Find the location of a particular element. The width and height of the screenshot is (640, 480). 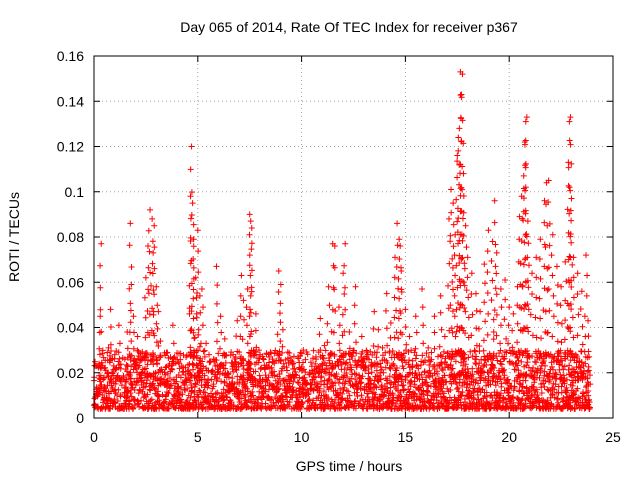

y-tick-label: 0.12 is located at coordinates (70, 147).